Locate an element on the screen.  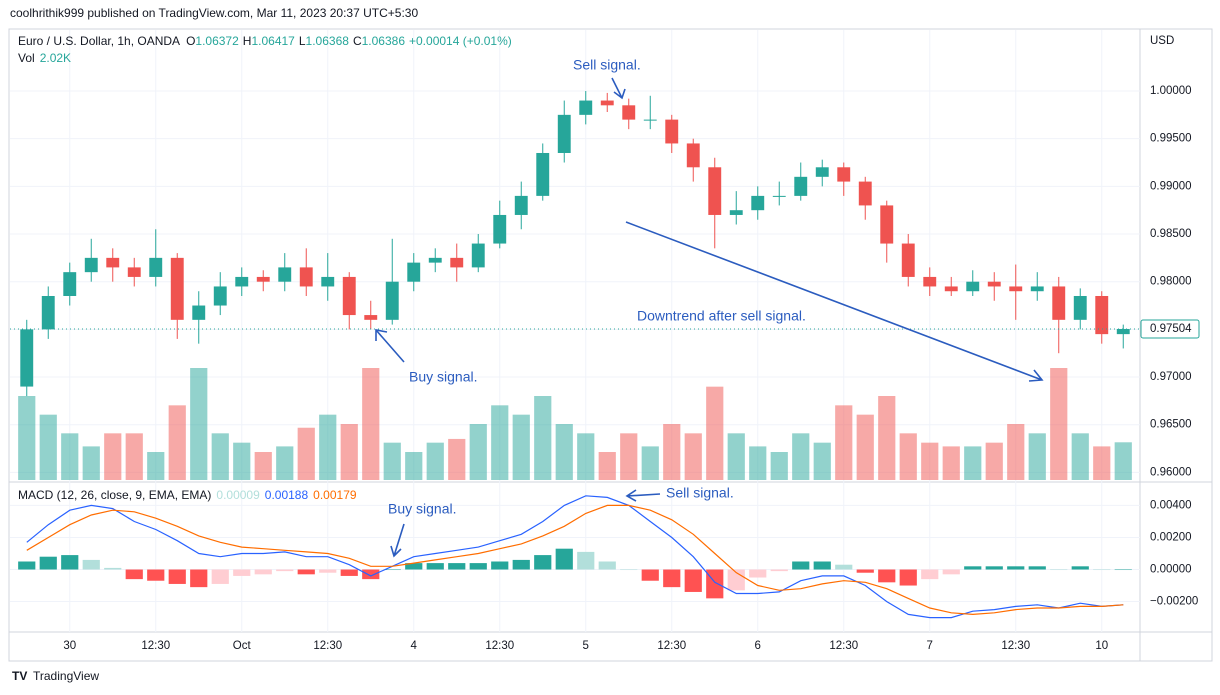
x-tick-label: 6 is located at coordinates (758, 646).